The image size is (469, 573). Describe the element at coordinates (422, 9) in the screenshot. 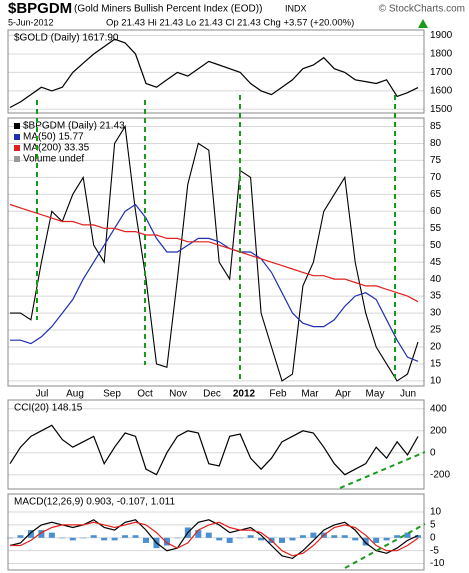

I see `credit: © StockCharts.com` at that location.